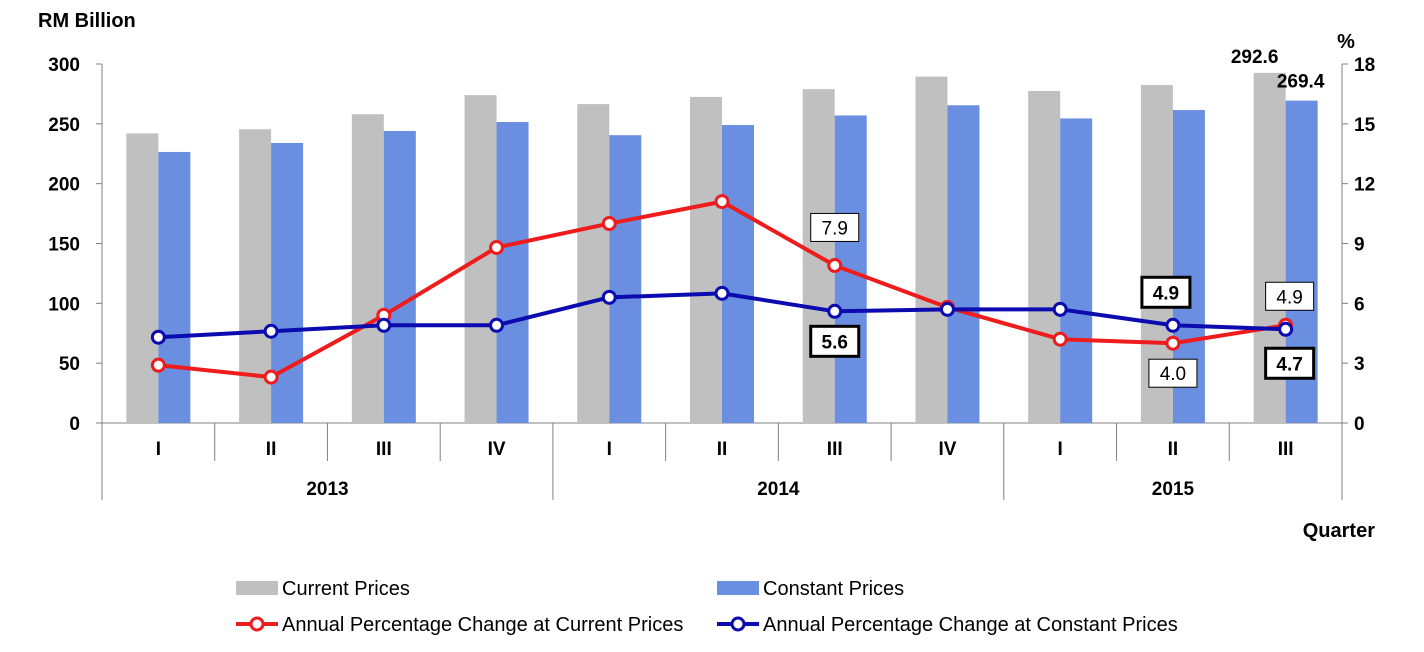  Describe the element at coordinates (327, 489) in the screenshot. I see `year-label: 2013` at that location.